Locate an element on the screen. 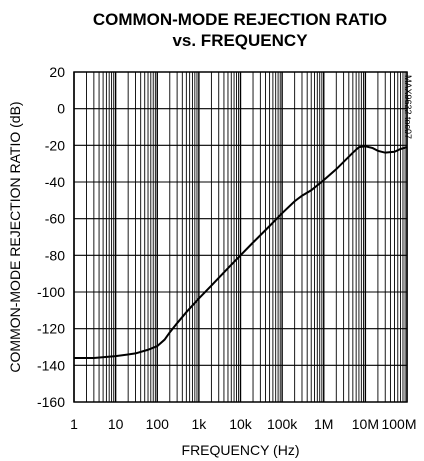  x-tick-labels: 1 10 100 1k 10k 100k 1M 10M 100M is located at coordinates (243, 424).